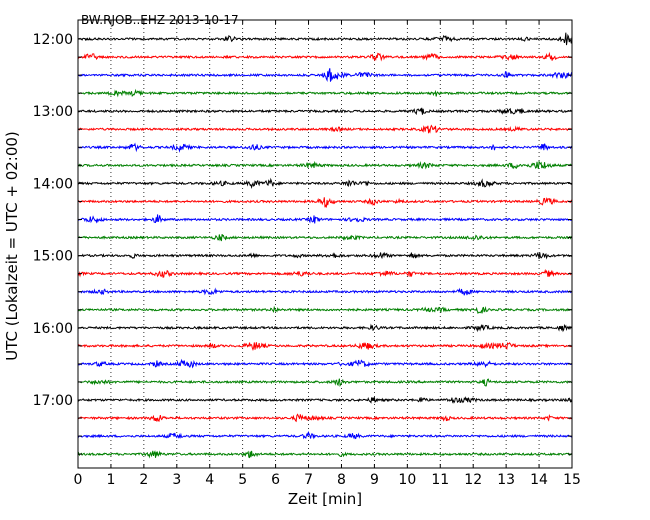  I want to click on x-tick-label: 15, so click(572, 480).